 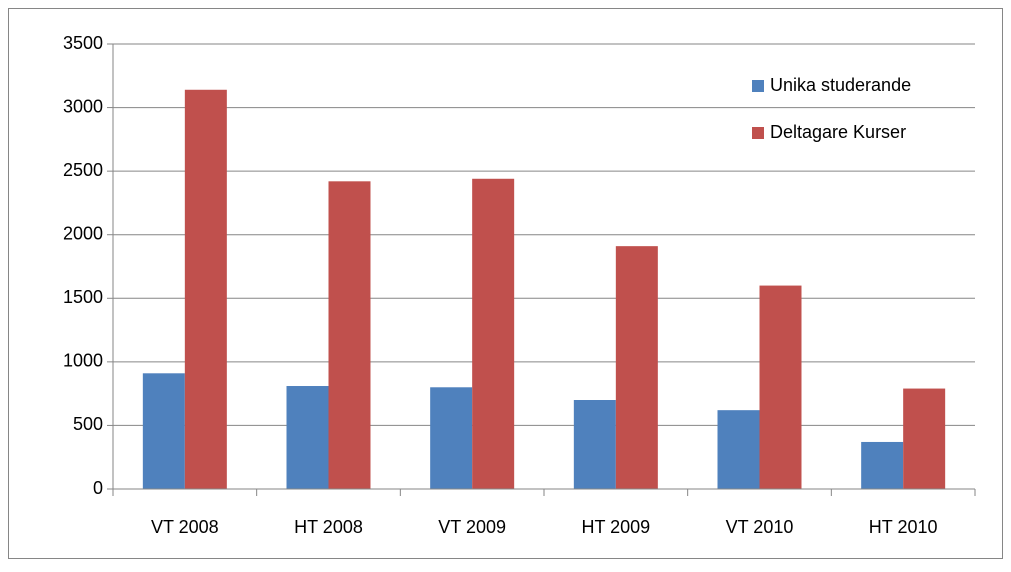 I want to click on legend-label: Unika studerande, so click(x=840, y=85).